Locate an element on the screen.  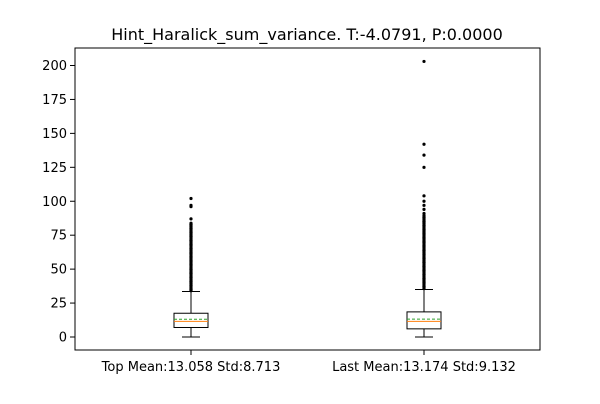
y-tick-label: 175 is located at coordinates (54, 100).